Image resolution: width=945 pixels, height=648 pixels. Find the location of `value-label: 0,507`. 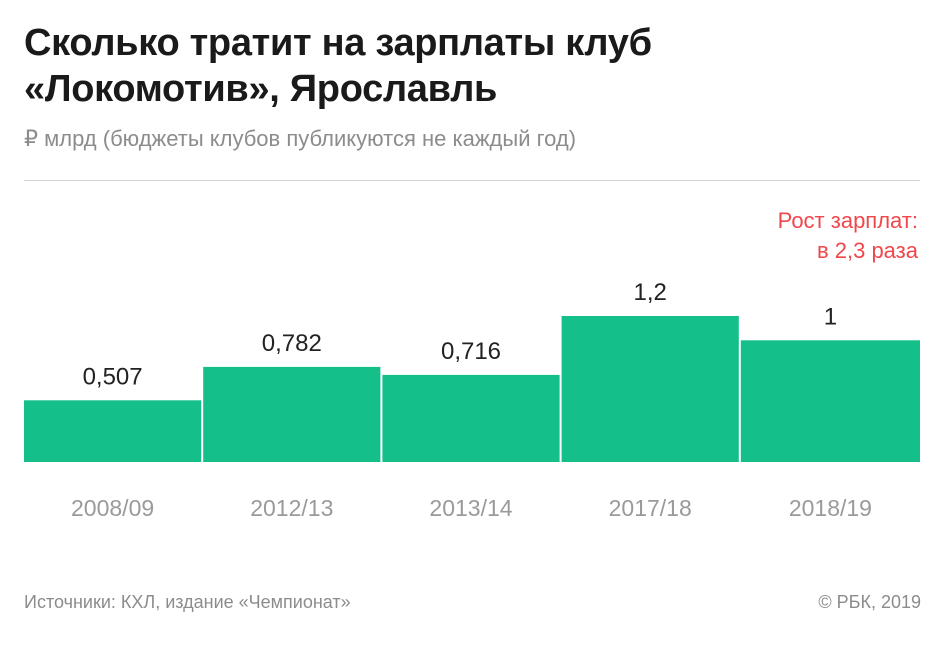

value-label: 0,507 is located at coordinates (113, 376).